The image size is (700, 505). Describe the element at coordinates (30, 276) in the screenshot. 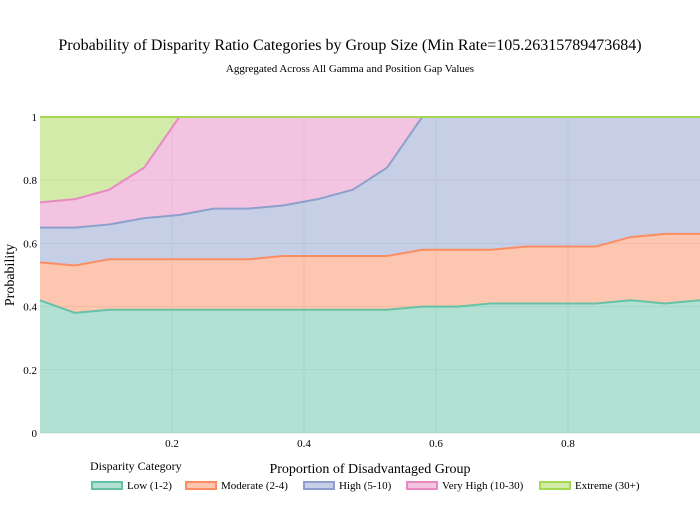

I see `y-tick-labels: 0 0.2 0.4 0.6 0.8 1` at that location.